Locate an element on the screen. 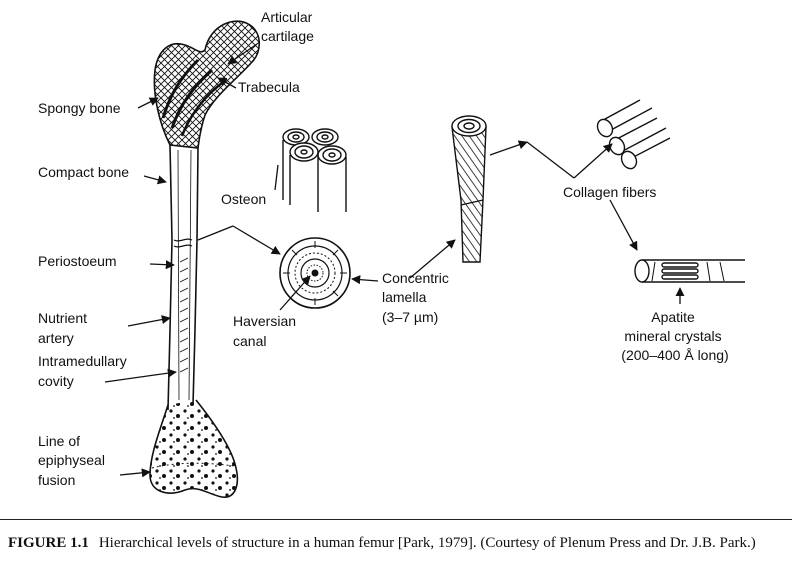 Image resolution: width=792 pixels, height=580 pixels. label-concentric-lamella: Concentric lamella (3–7 µm) is located at coordinates (417, 297).